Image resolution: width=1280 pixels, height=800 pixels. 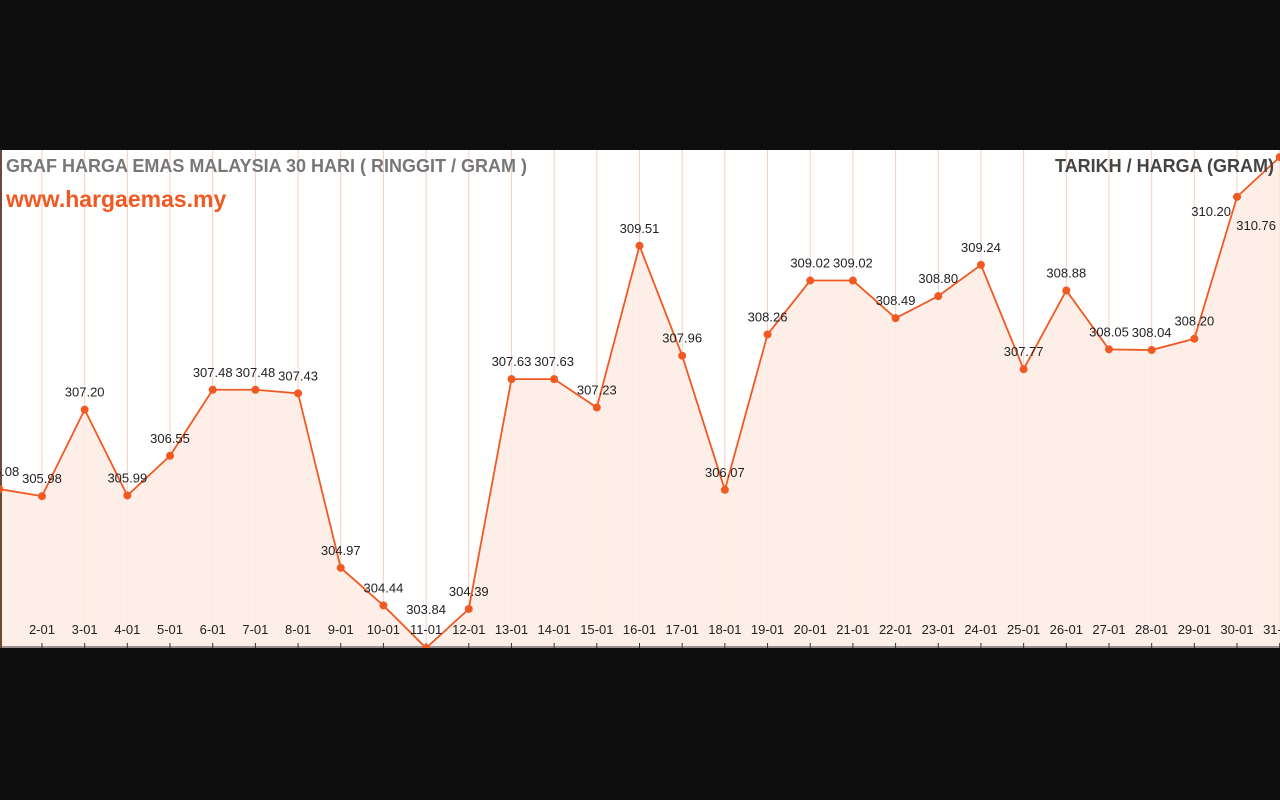 What do you see at coordinates (255, 629) in the screenshot?
I see `x-tick-label: 7-01` at bounding box center [255, 629].